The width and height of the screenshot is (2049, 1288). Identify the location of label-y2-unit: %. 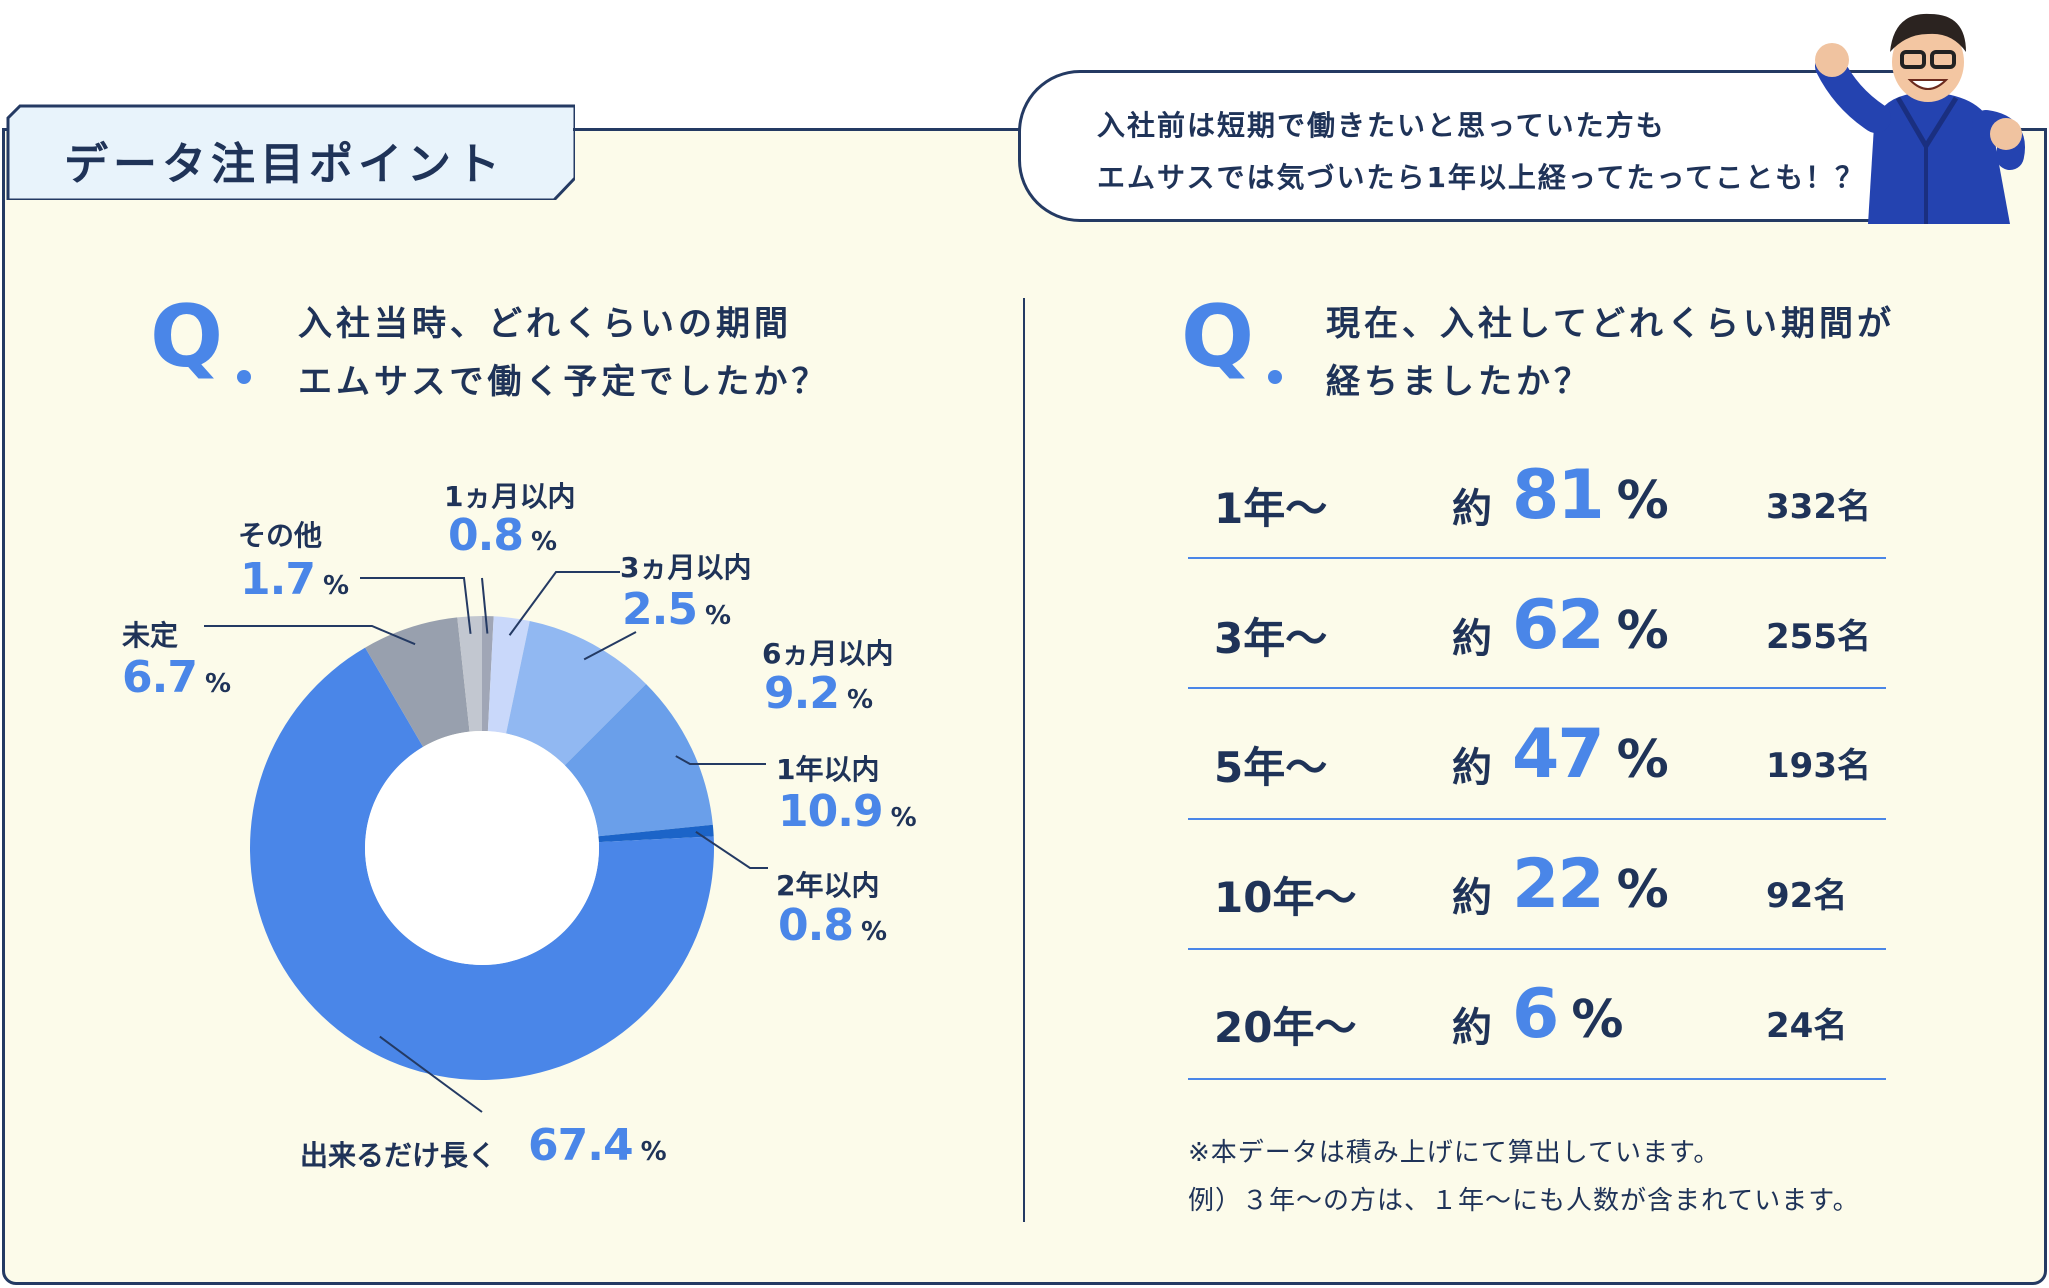
(873, 932).